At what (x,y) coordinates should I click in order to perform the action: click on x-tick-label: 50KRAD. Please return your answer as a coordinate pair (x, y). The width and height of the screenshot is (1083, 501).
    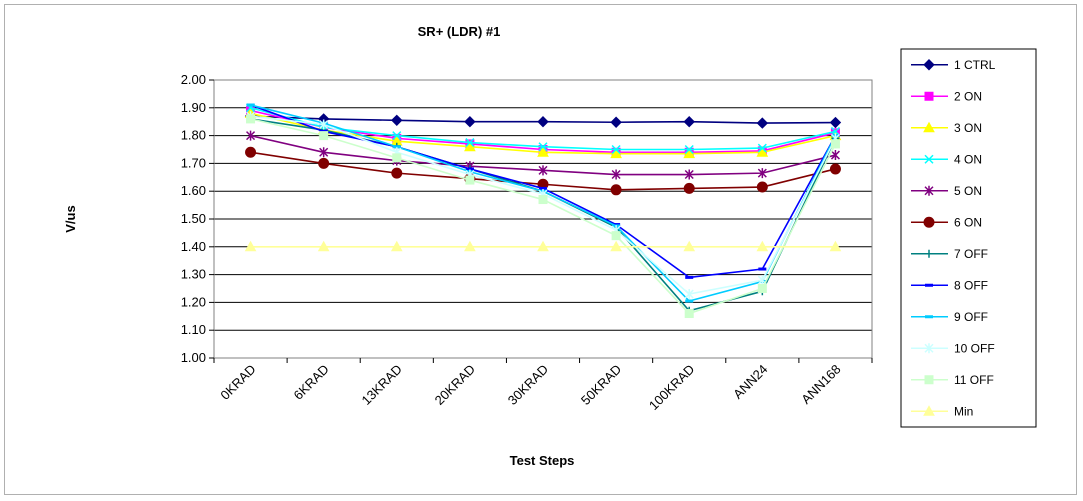
    Looking at the image, I should click on (601, 385).